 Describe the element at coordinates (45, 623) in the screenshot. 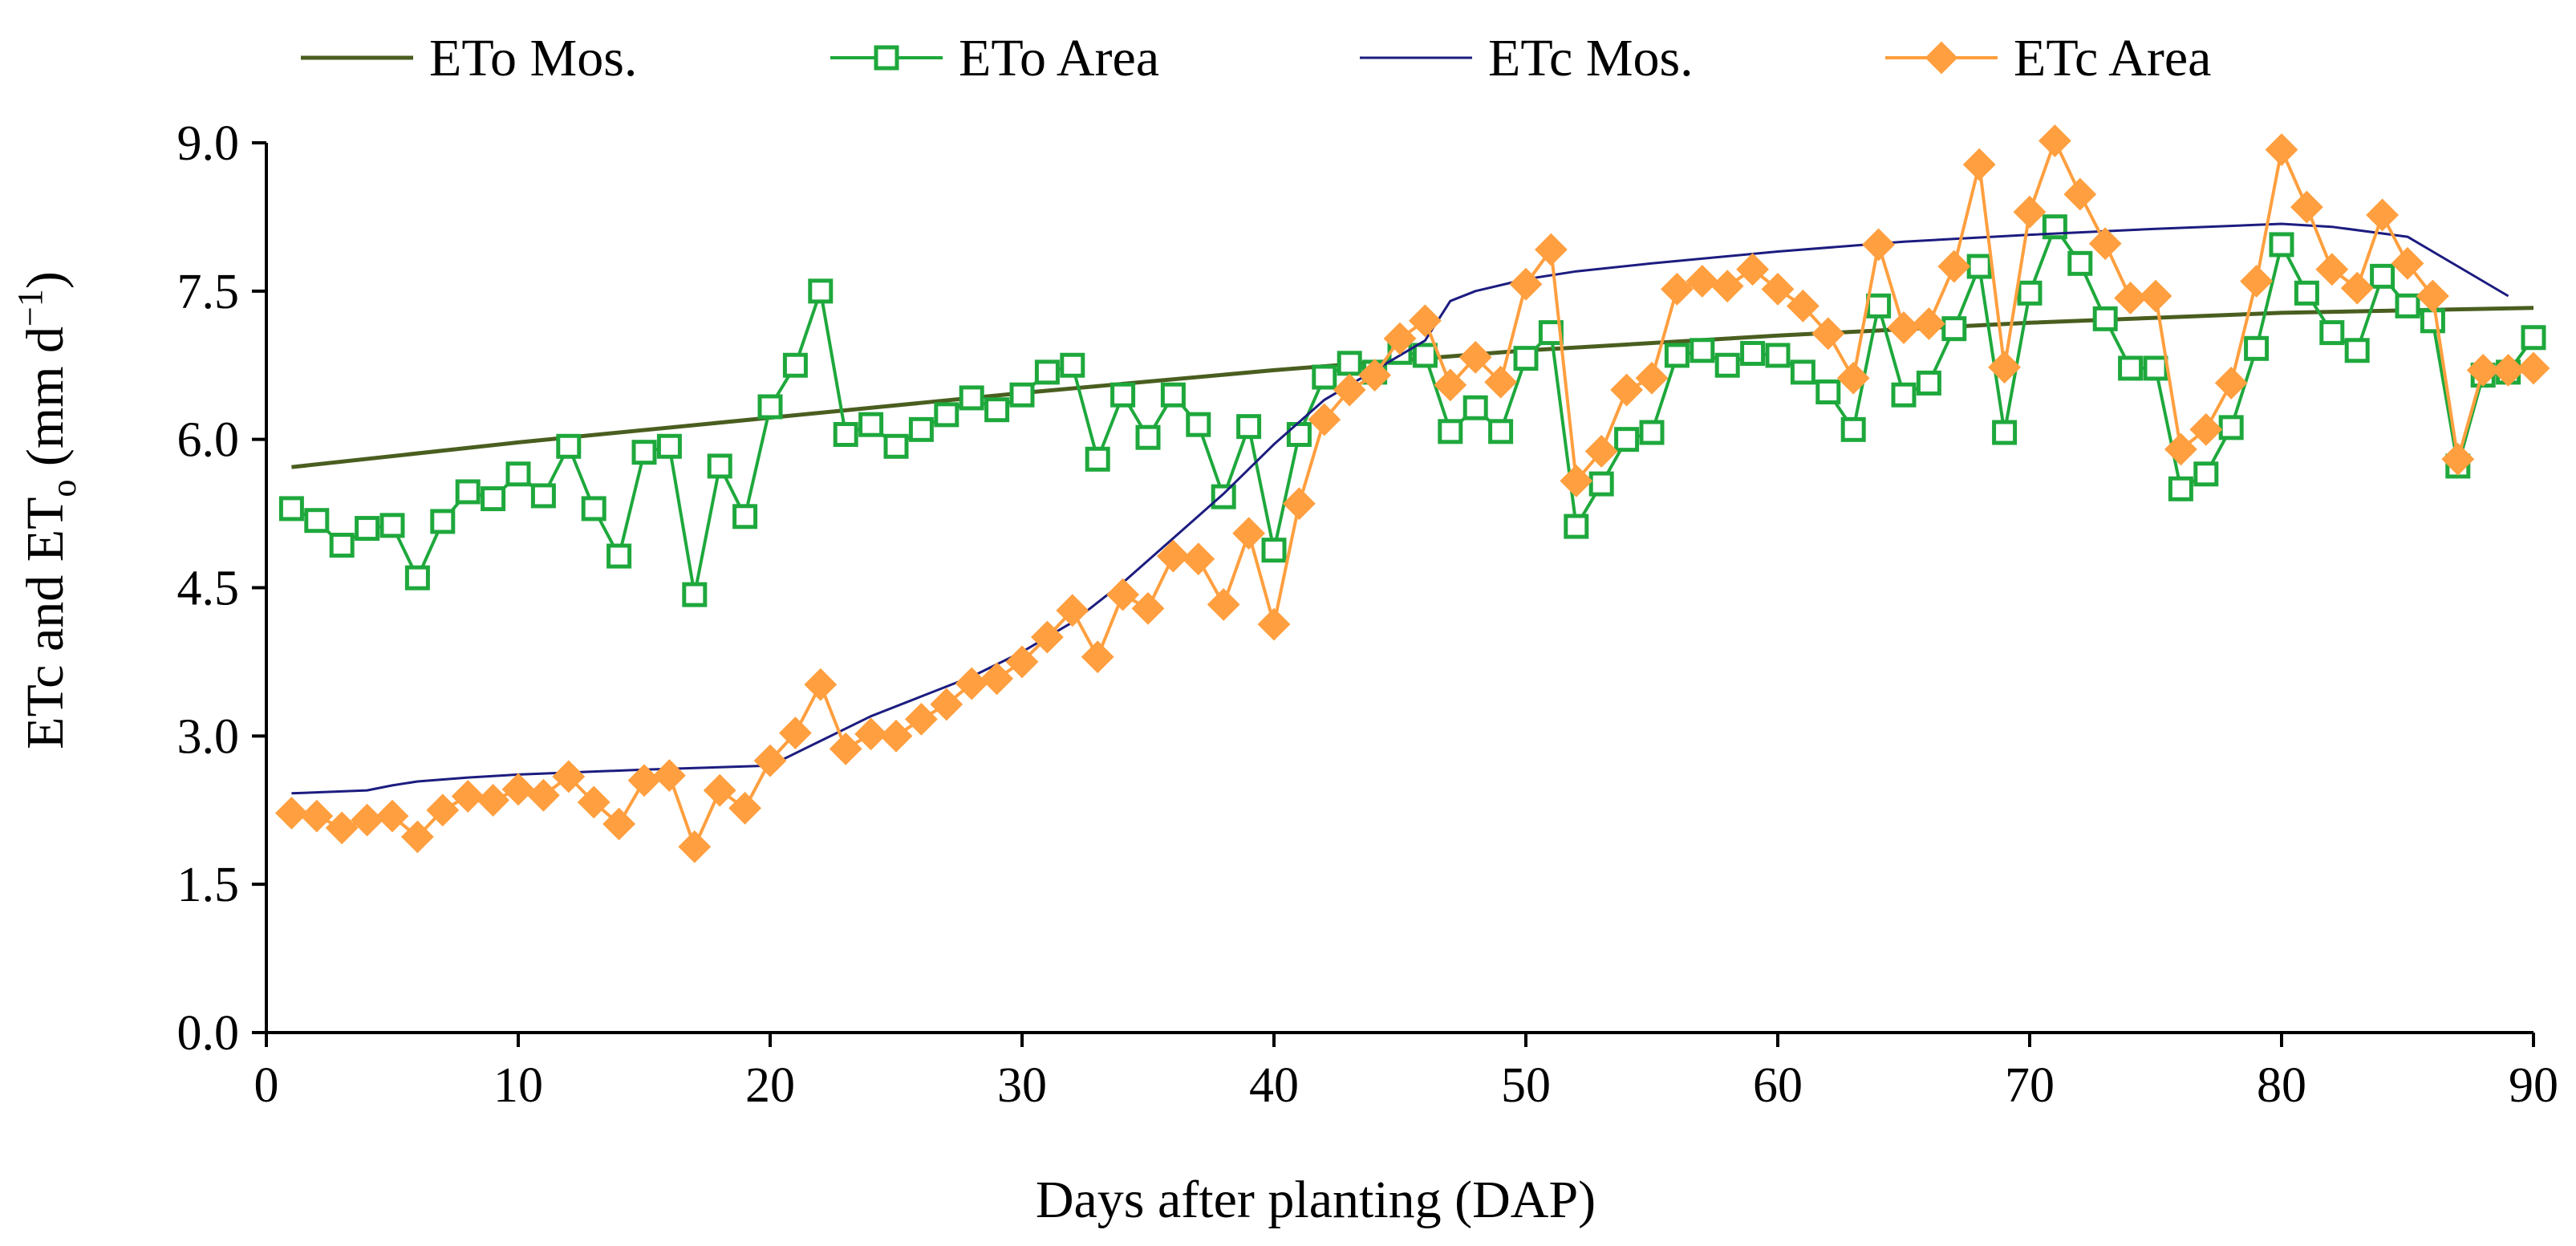

I see `y-axis-title-main: ETc and ET` at that location.